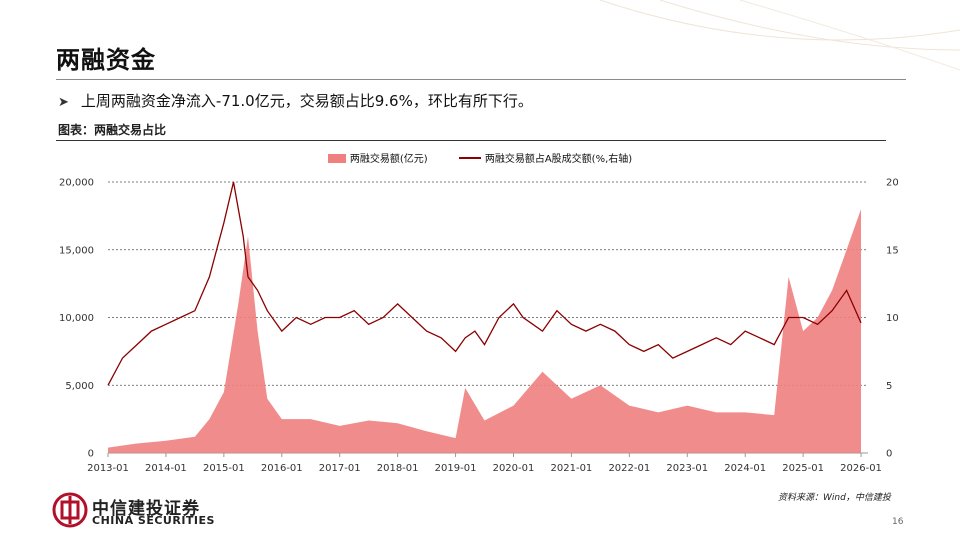 The height and width of the screenshot is (540, 960). Describe the element at coordinates (282, 468) in the screenshot. I see `x-tick-label: 2016-01` at that location.